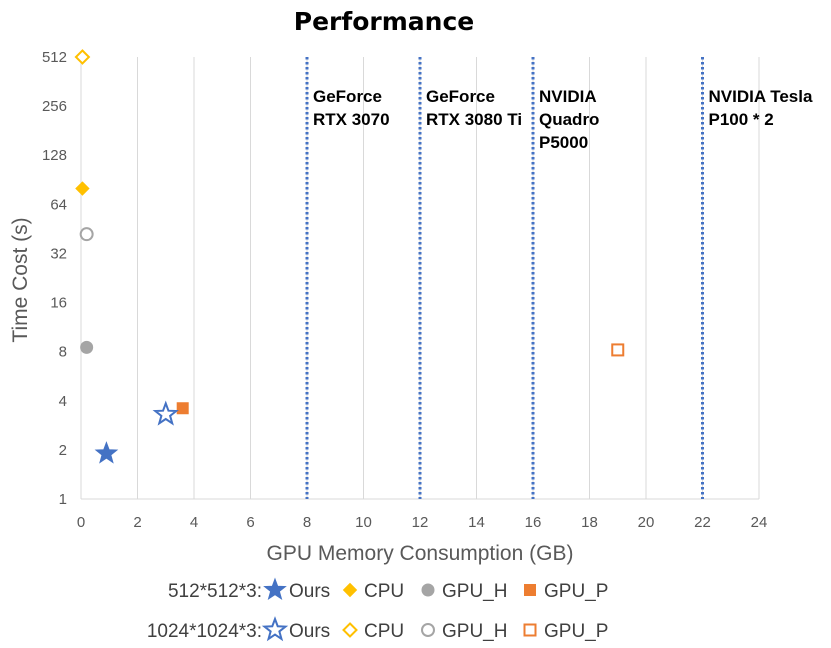 This screenshot has height=648, width=831. What do you see at coordinates (351, 108) in the screenshot?
I see `gpu-annotation: GeForce RTX 3070` at bounding box center [351, 108].